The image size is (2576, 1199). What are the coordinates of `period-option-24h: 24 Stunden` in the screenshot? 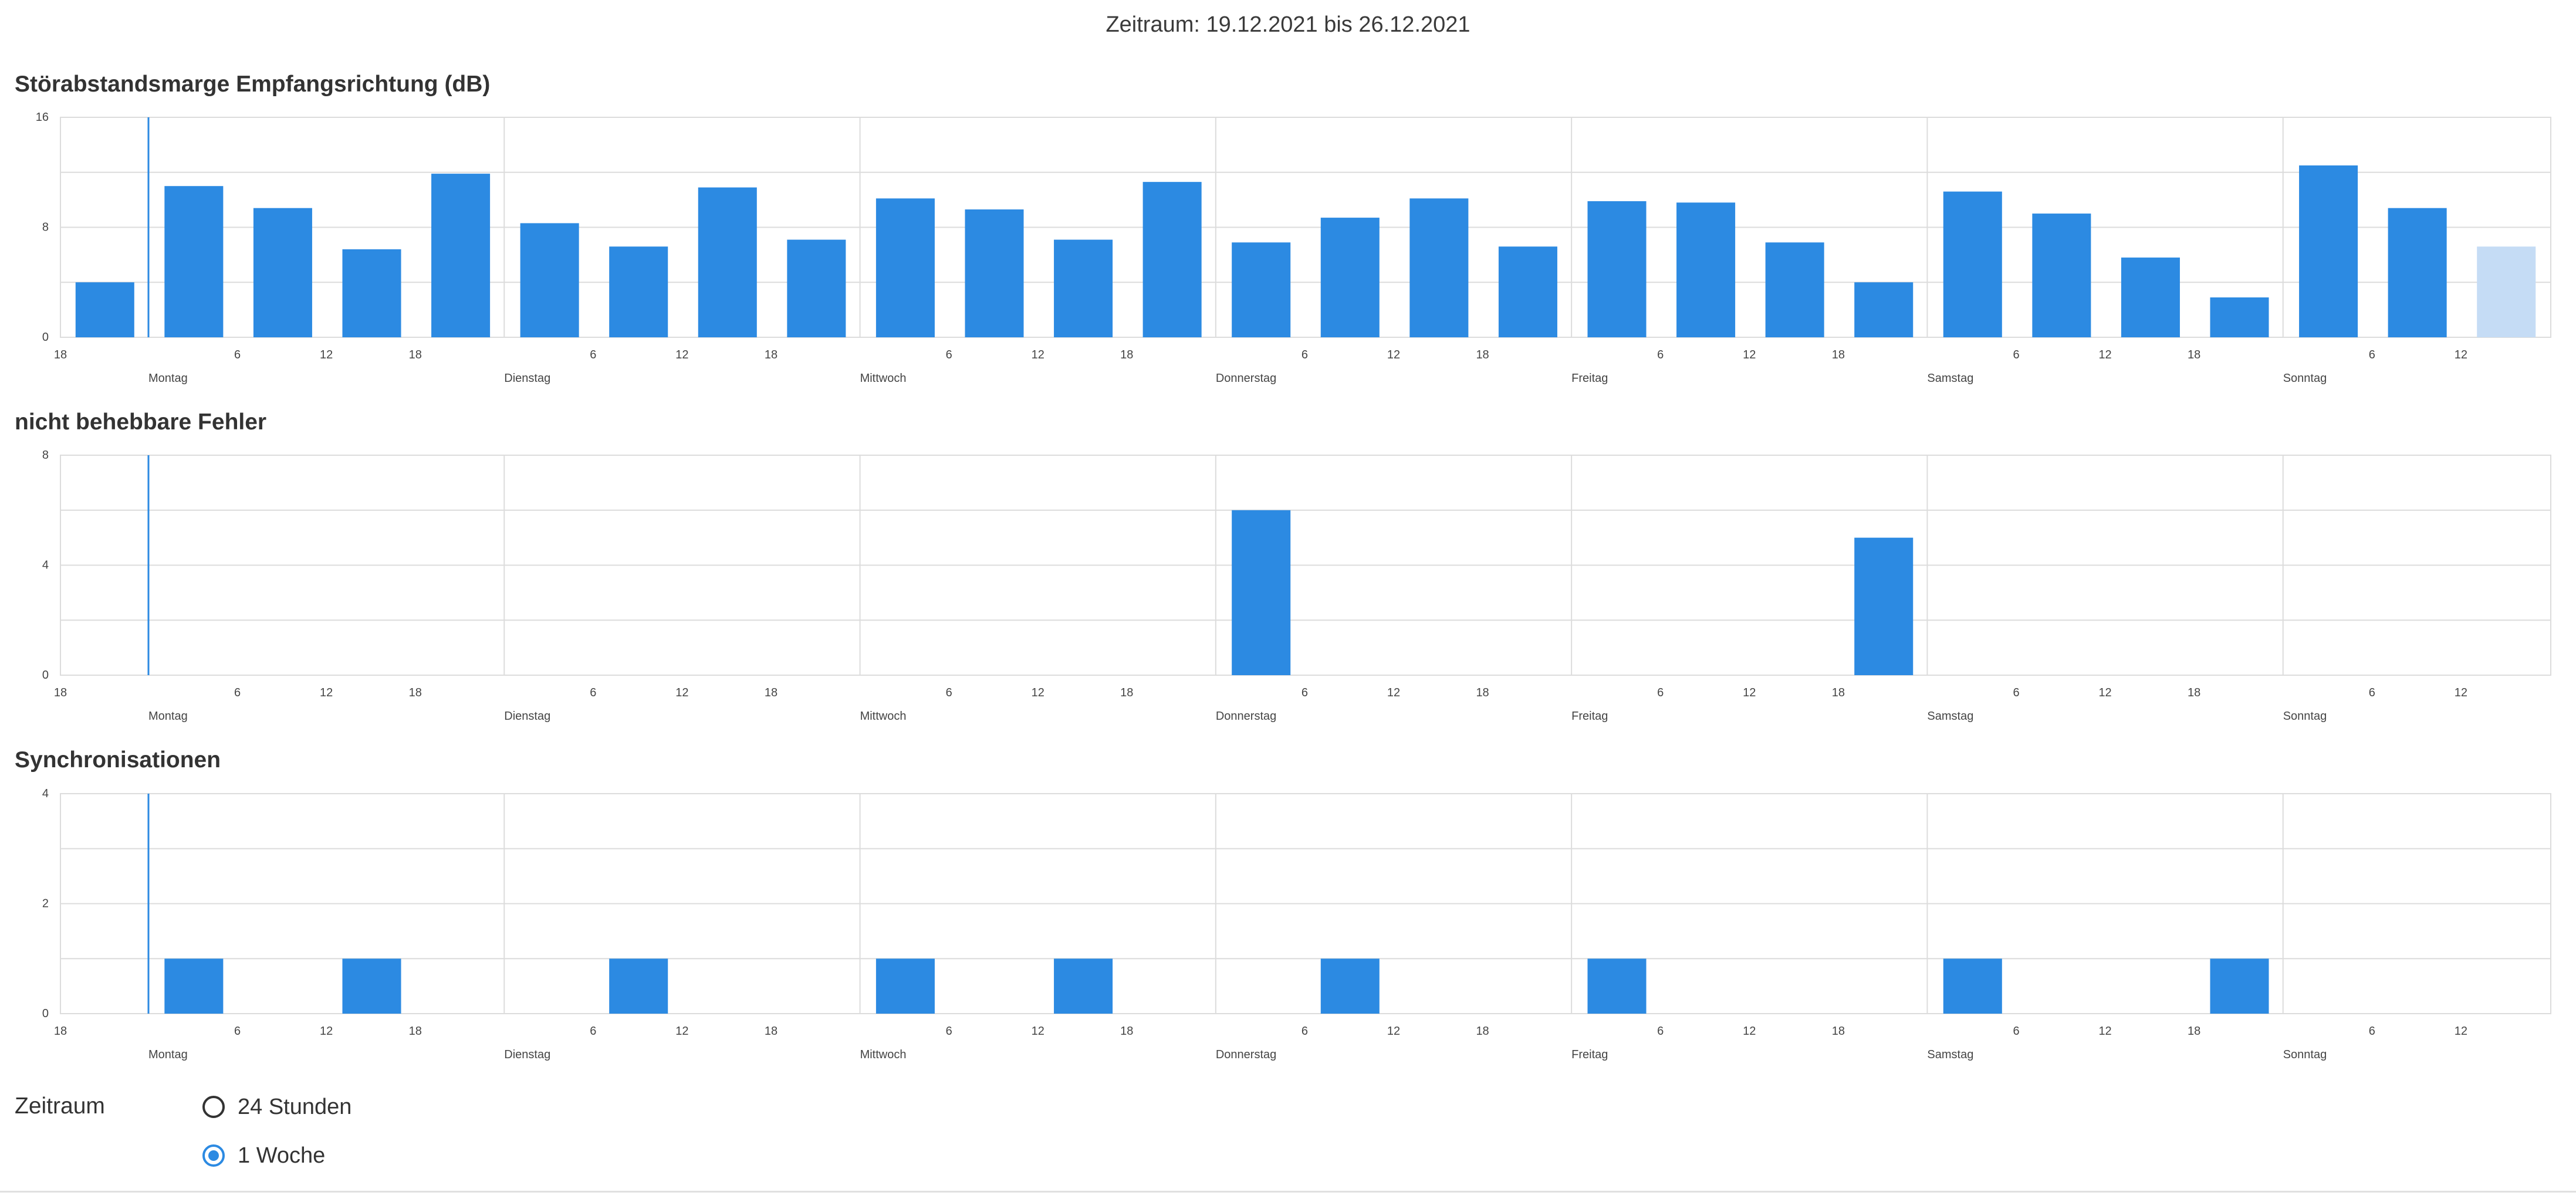 It's located at (276, 1107).